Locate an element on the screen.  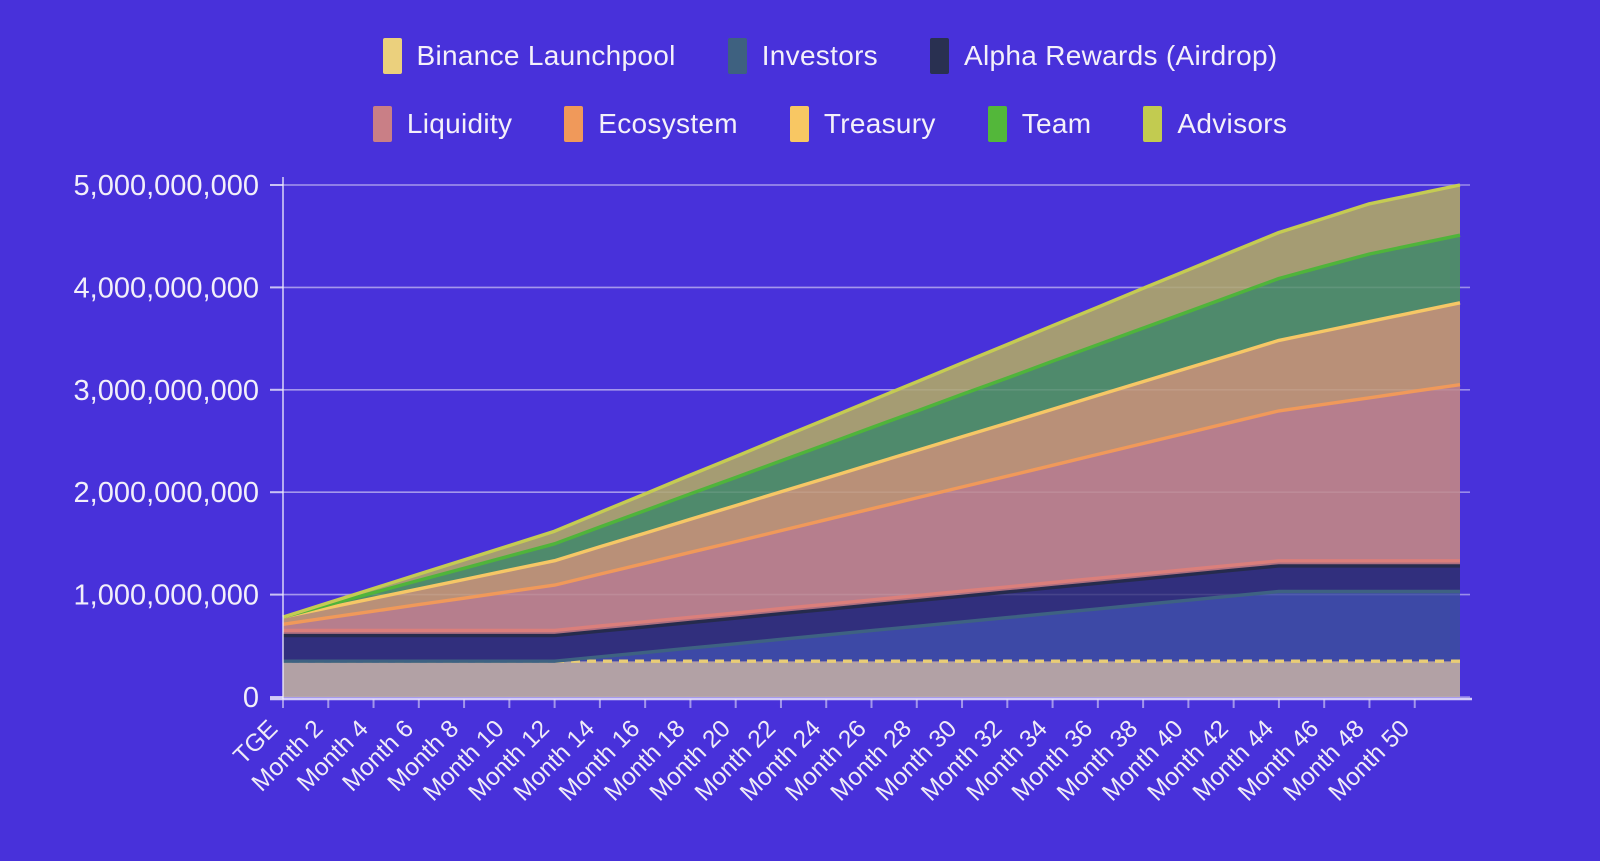
legend-item-liquidity: Liquidity is located at coordinates (442, 124).